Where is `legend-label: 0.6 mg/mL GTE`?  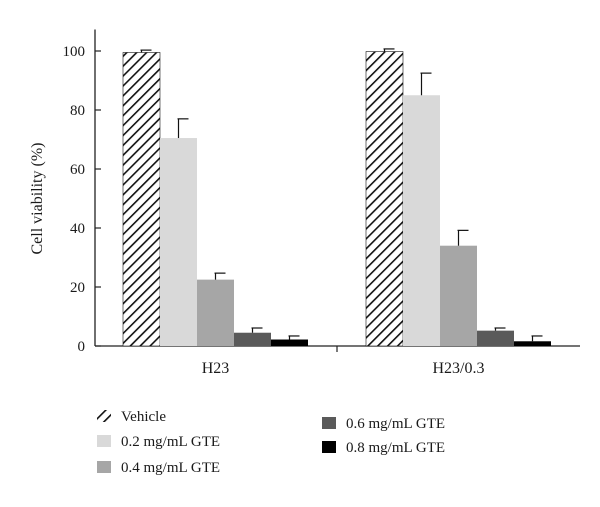
legend-label: 0.6 mg/mL GTE is located at coordinates (395, 424).